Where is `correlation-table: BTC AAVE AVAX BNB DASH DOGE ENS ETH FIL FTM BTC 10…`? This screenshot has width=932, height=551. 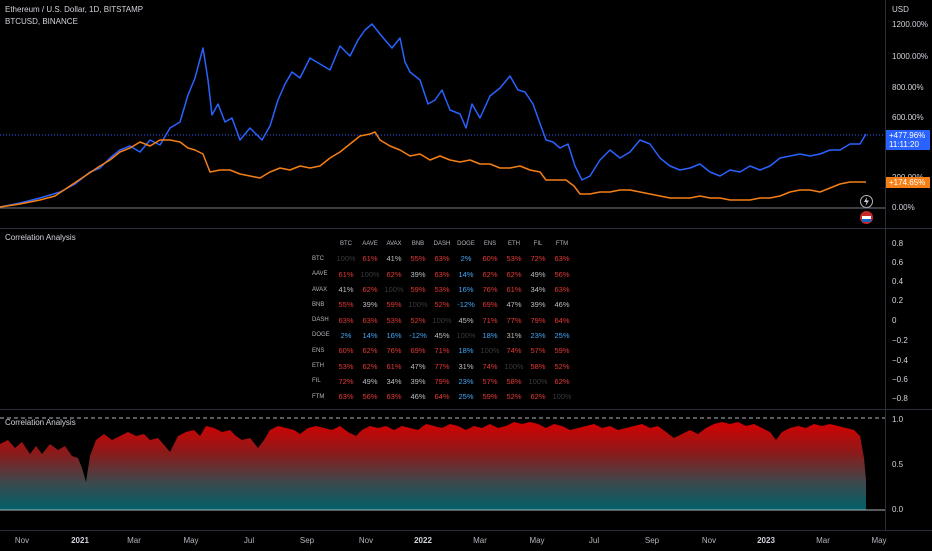 correlation-table: BTC AAVE AVAX BNB DASH DOGE ENS ETH FIL FTM BTC 10… is located at coordinates (441, 320).